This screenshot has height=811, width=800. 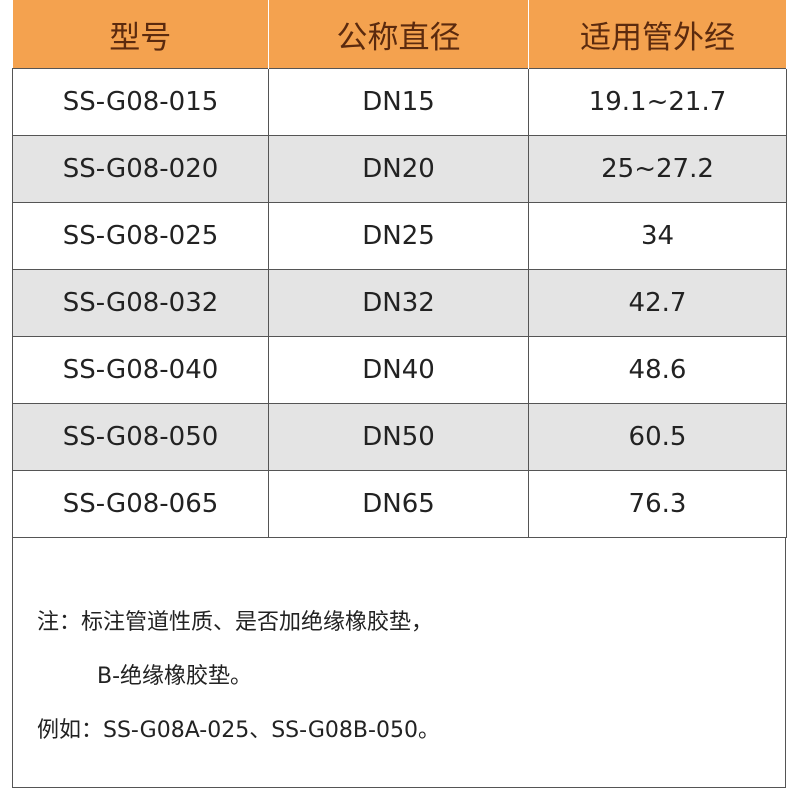 What do you see at coordinates (238, 730) in the screenshot?
I see `note-line: 例如：SS-G08A-025、SS-G08B-050。` at bounding box center [238, 730].